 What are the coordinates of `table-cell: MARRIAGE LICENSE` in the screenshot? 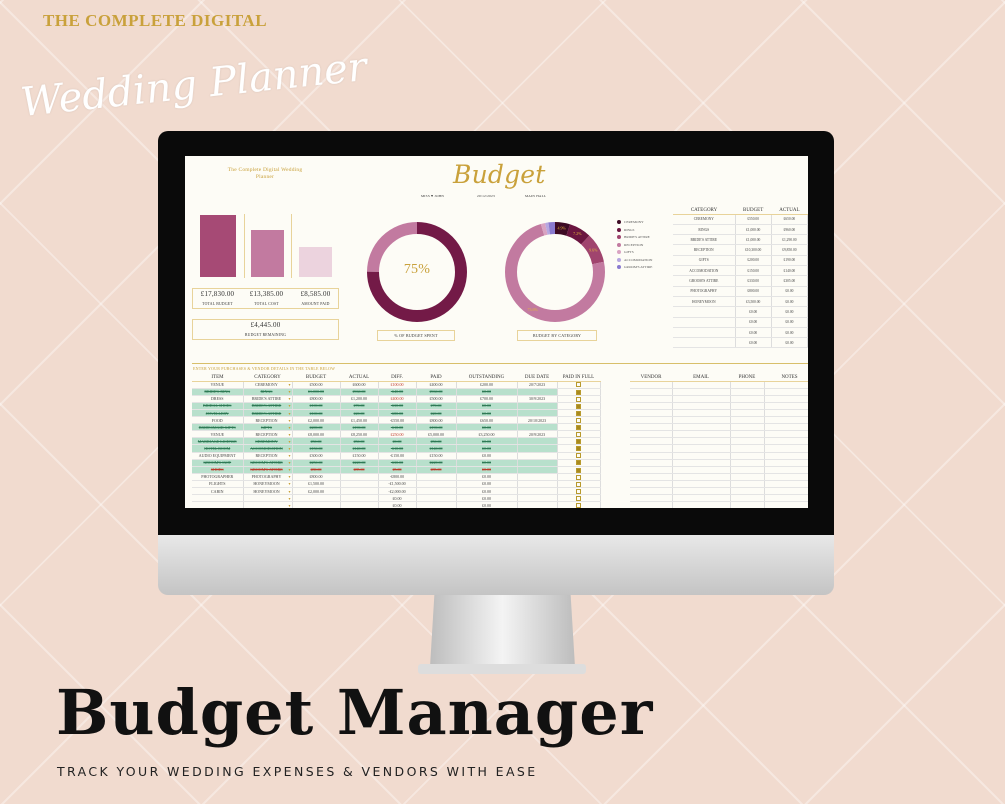 It's located at (218, 441).